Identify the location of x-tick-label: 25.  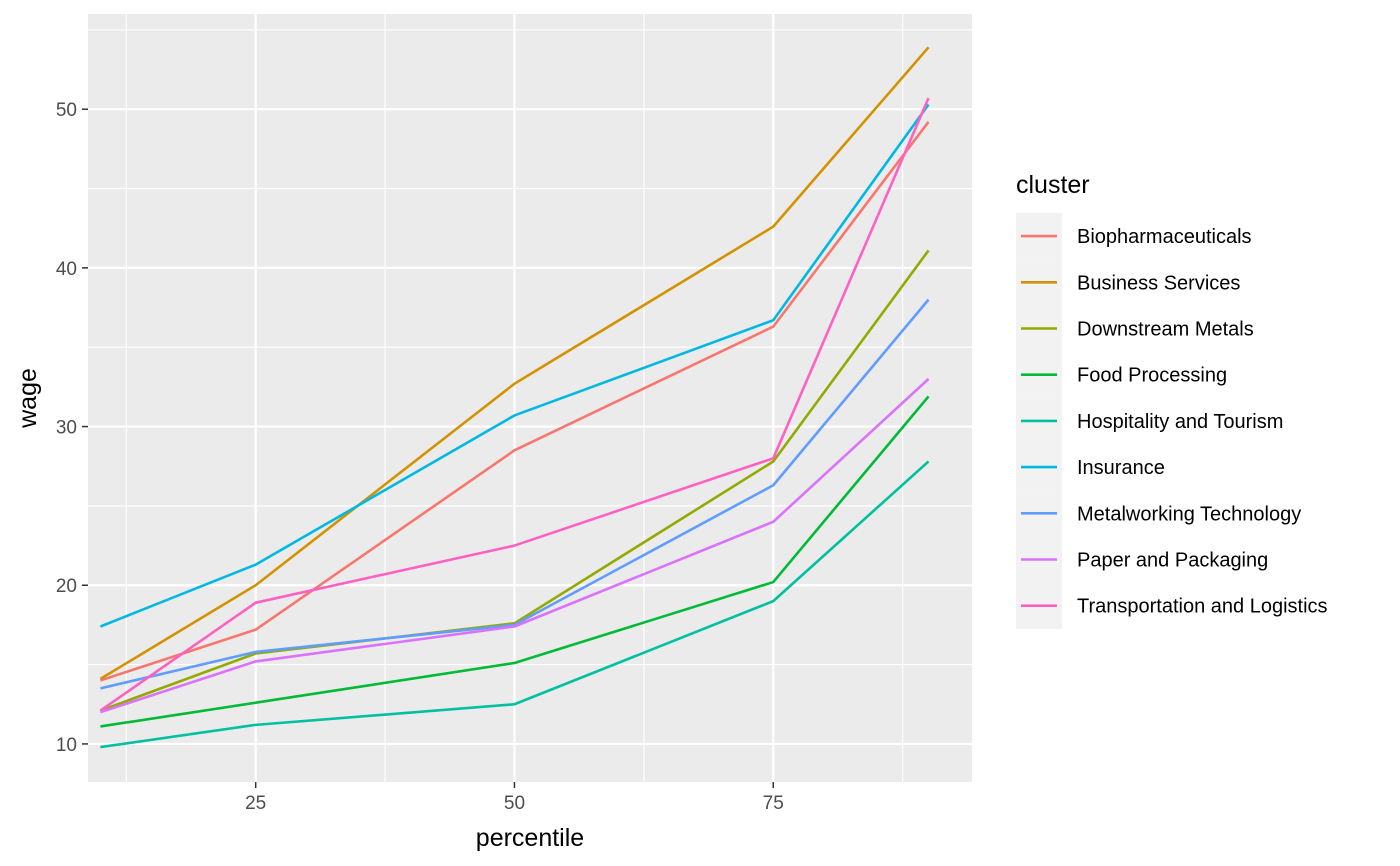
(255, 803).